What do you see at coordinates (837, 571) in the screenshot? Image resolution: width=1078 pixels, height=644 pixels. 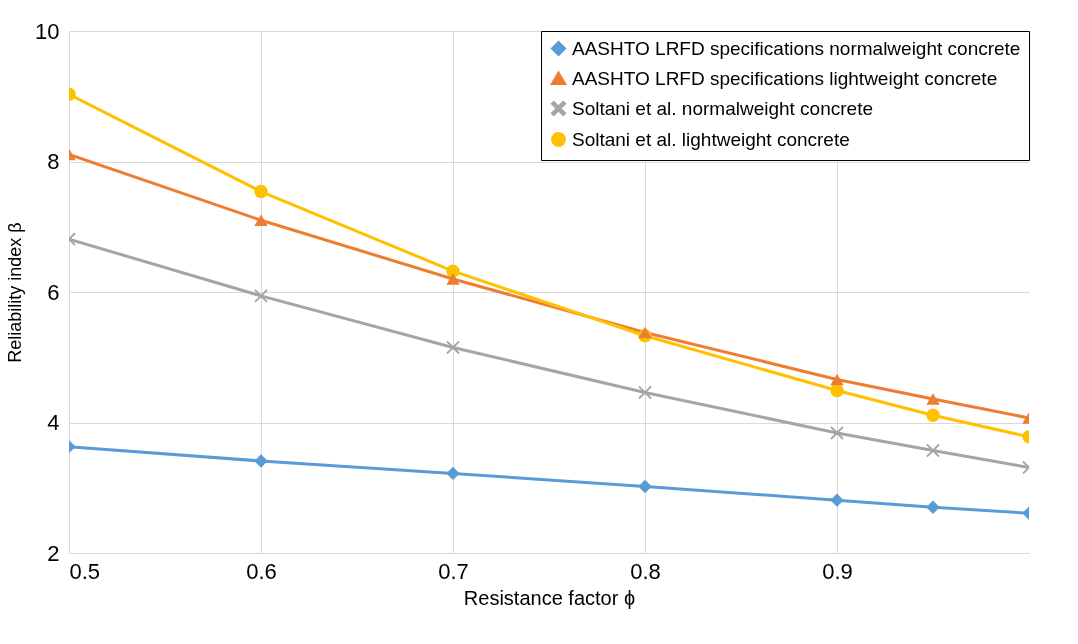 I see `x-tick-label: 0.9` at bounding box center [837, 571].